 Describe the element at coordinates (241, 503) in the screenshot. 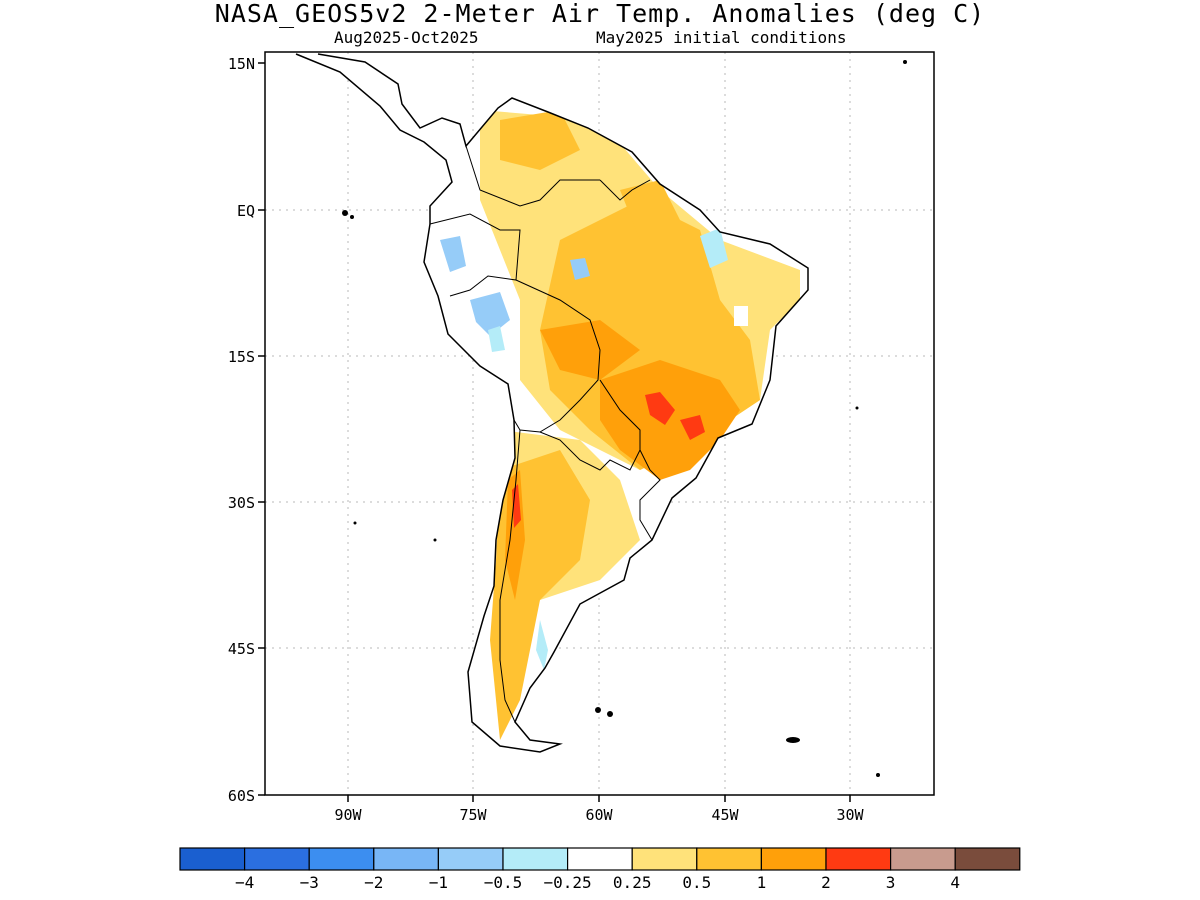

I see `lat-label-30s: 30S` at that location.